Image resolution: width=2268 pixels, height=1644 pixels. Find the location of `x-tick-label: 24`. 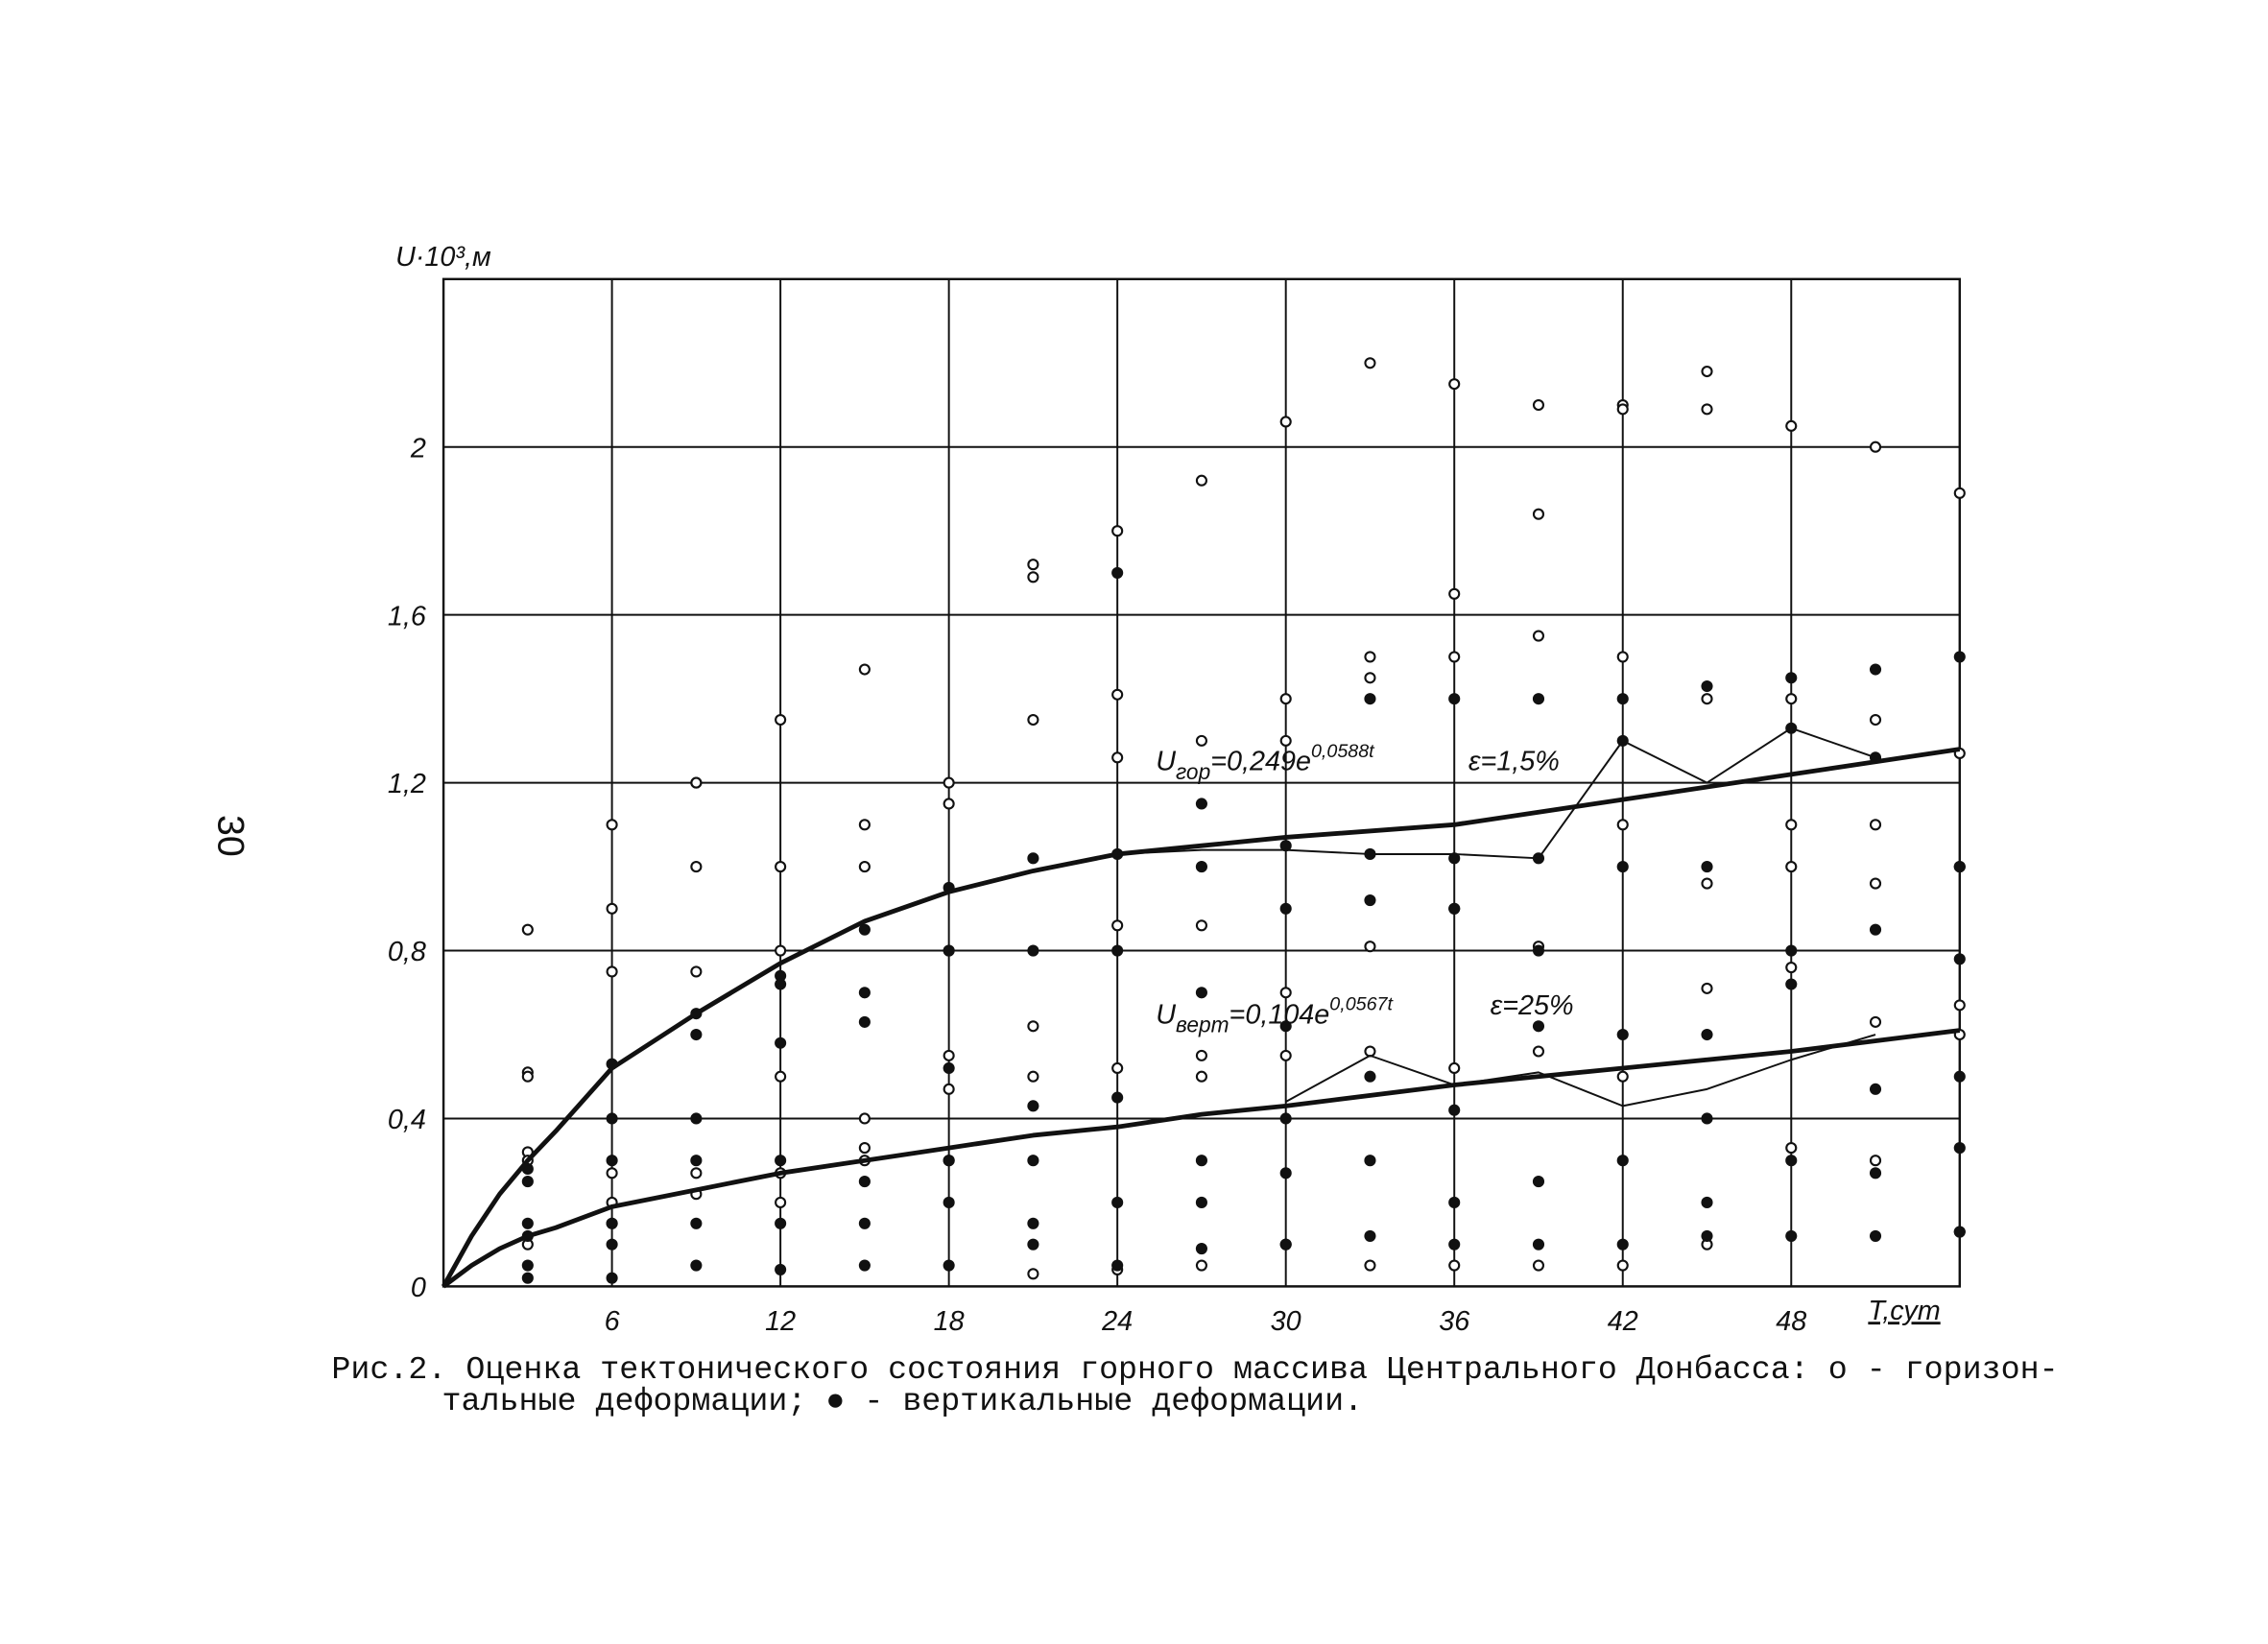

x-tick-label: 24 is located at coordinates (1117, 1322).